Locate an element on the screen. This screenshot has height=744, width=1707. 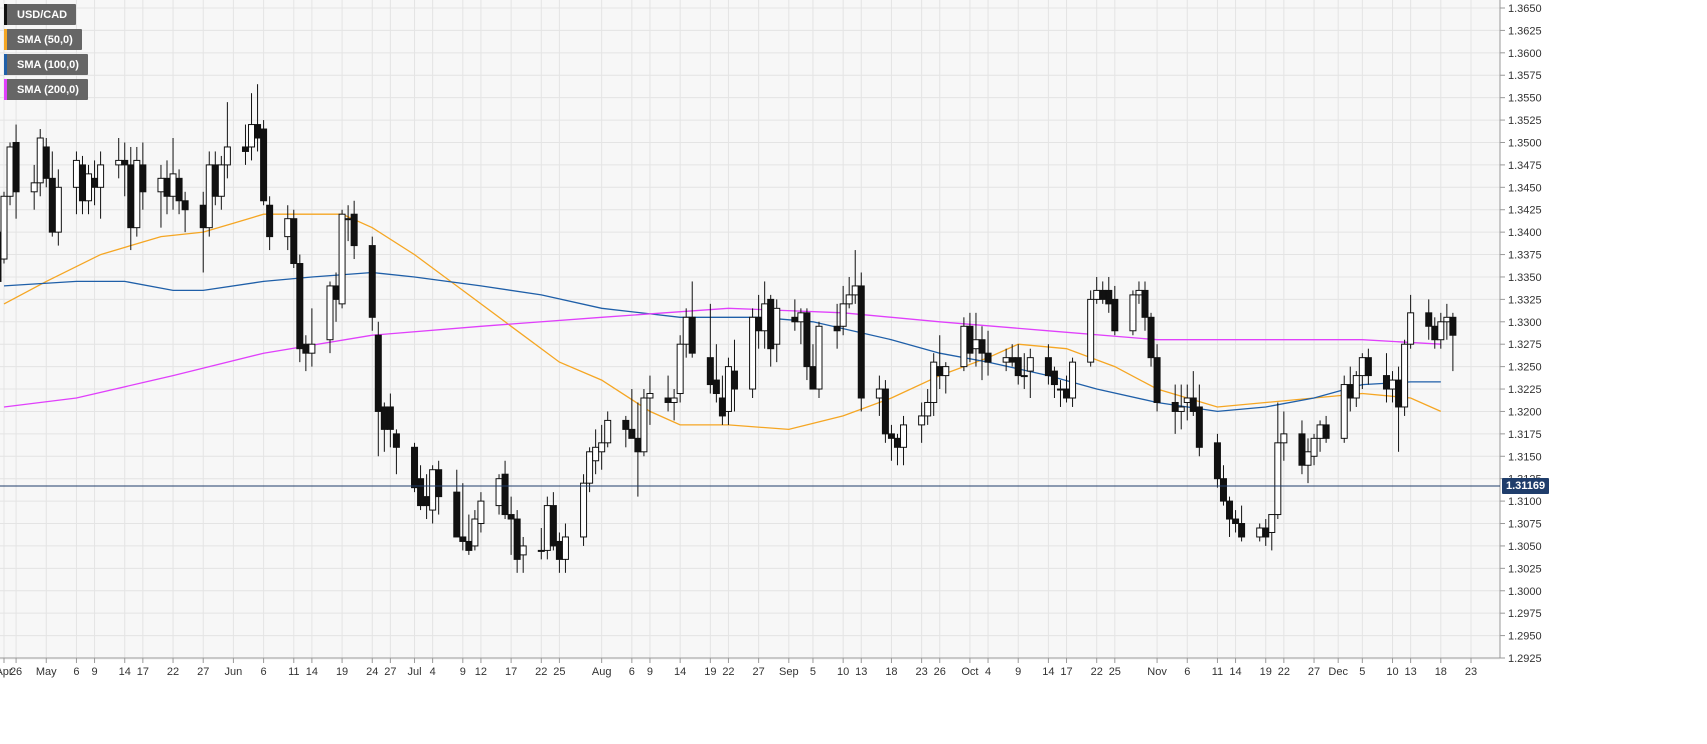
legend-label-sma50: SMA (50,0) is located at coordinates (45, 39).